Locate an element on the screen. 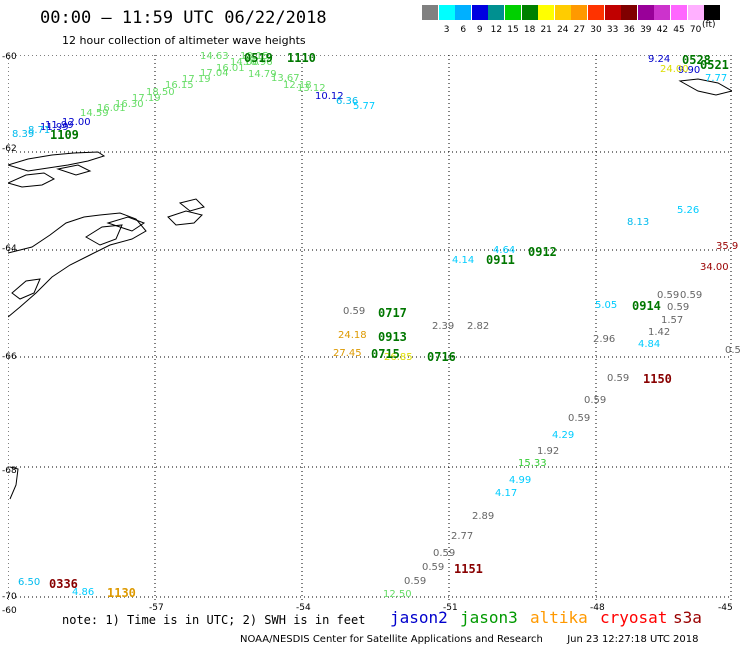  pass-time-label: 0336 is located at coordinates (63, 584).